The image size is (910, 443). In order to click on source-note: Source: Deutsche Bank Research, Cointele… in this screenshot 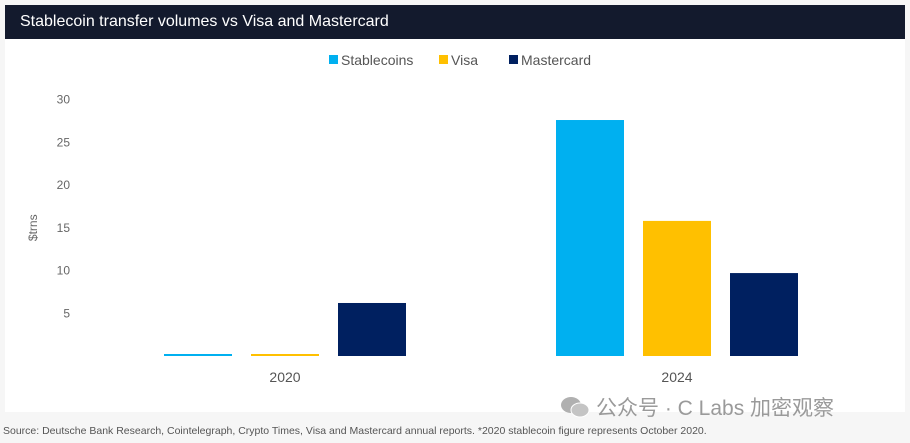, I will do `click(355, 431)`.